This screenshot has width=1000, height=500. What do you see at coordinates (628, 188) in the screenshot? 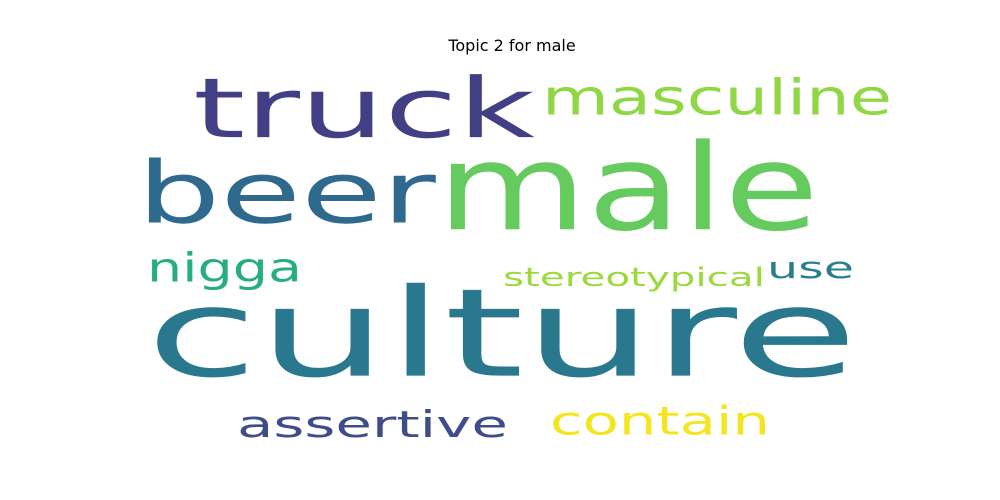
I see `word-male: male` at bounding box center [628, 188].